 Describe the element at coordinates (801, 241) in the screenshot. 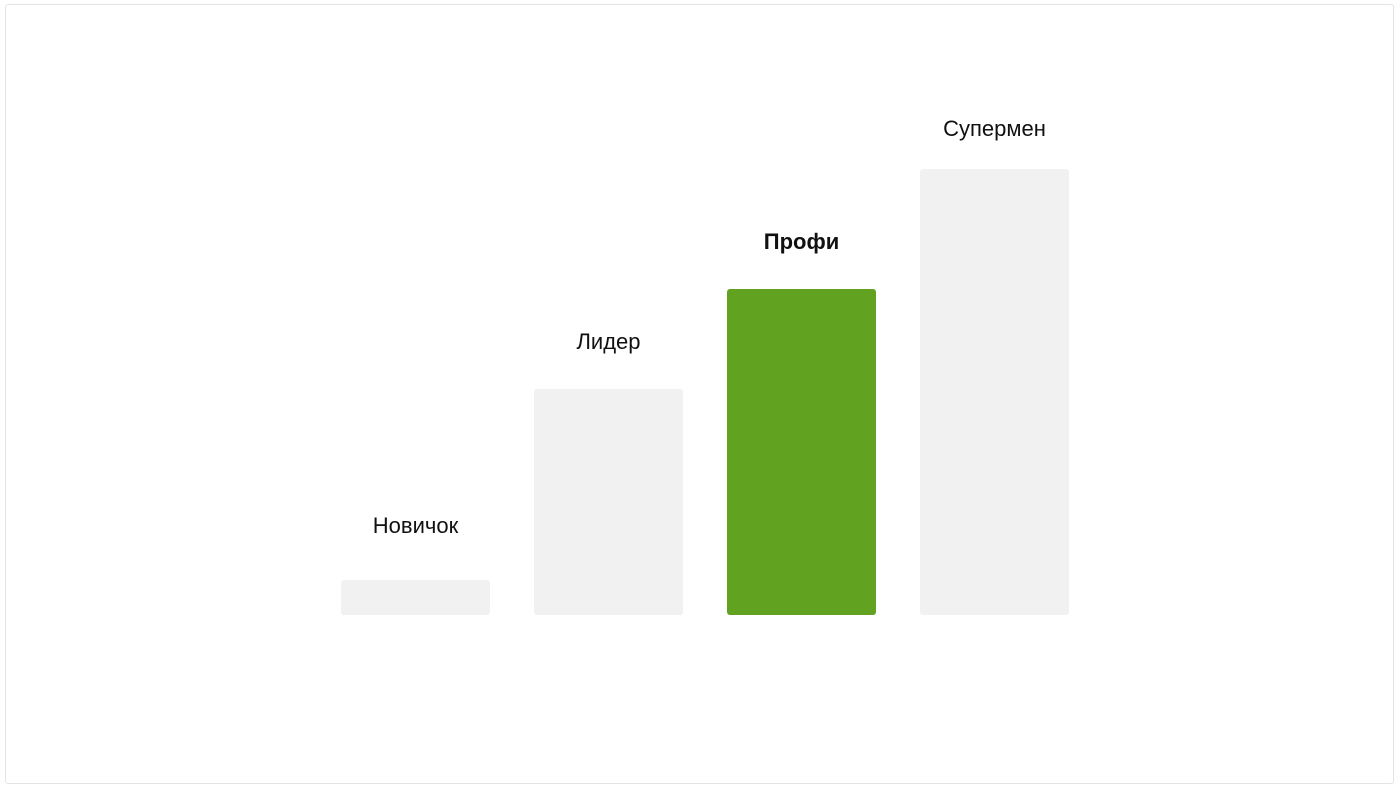

I see `level-label-current: Профи` at that location.